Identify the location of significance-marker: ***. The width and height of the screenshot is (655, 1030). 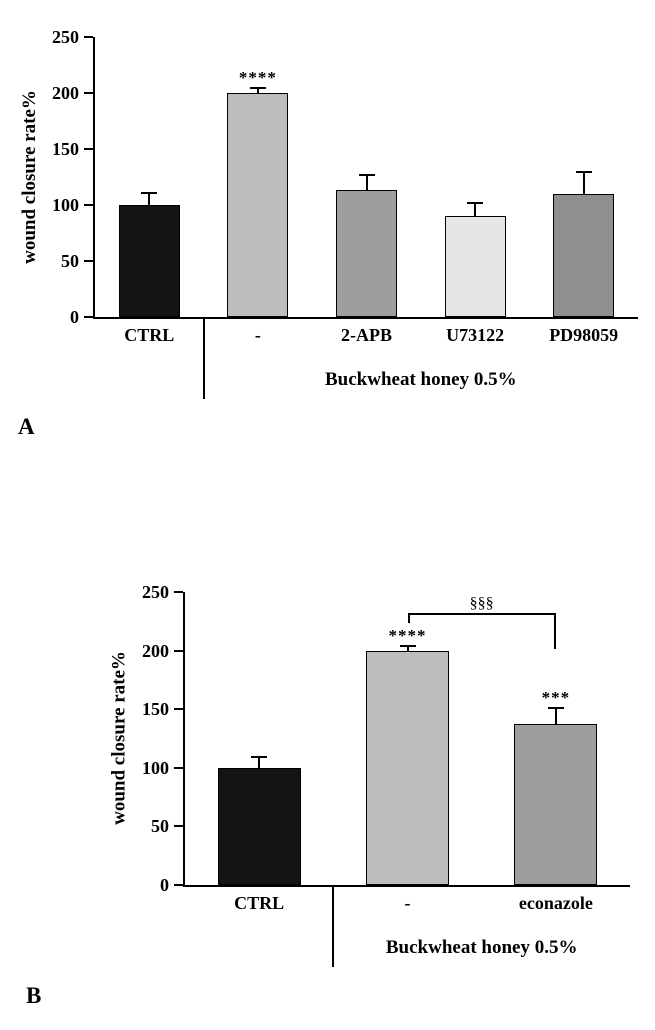
(556, 698).